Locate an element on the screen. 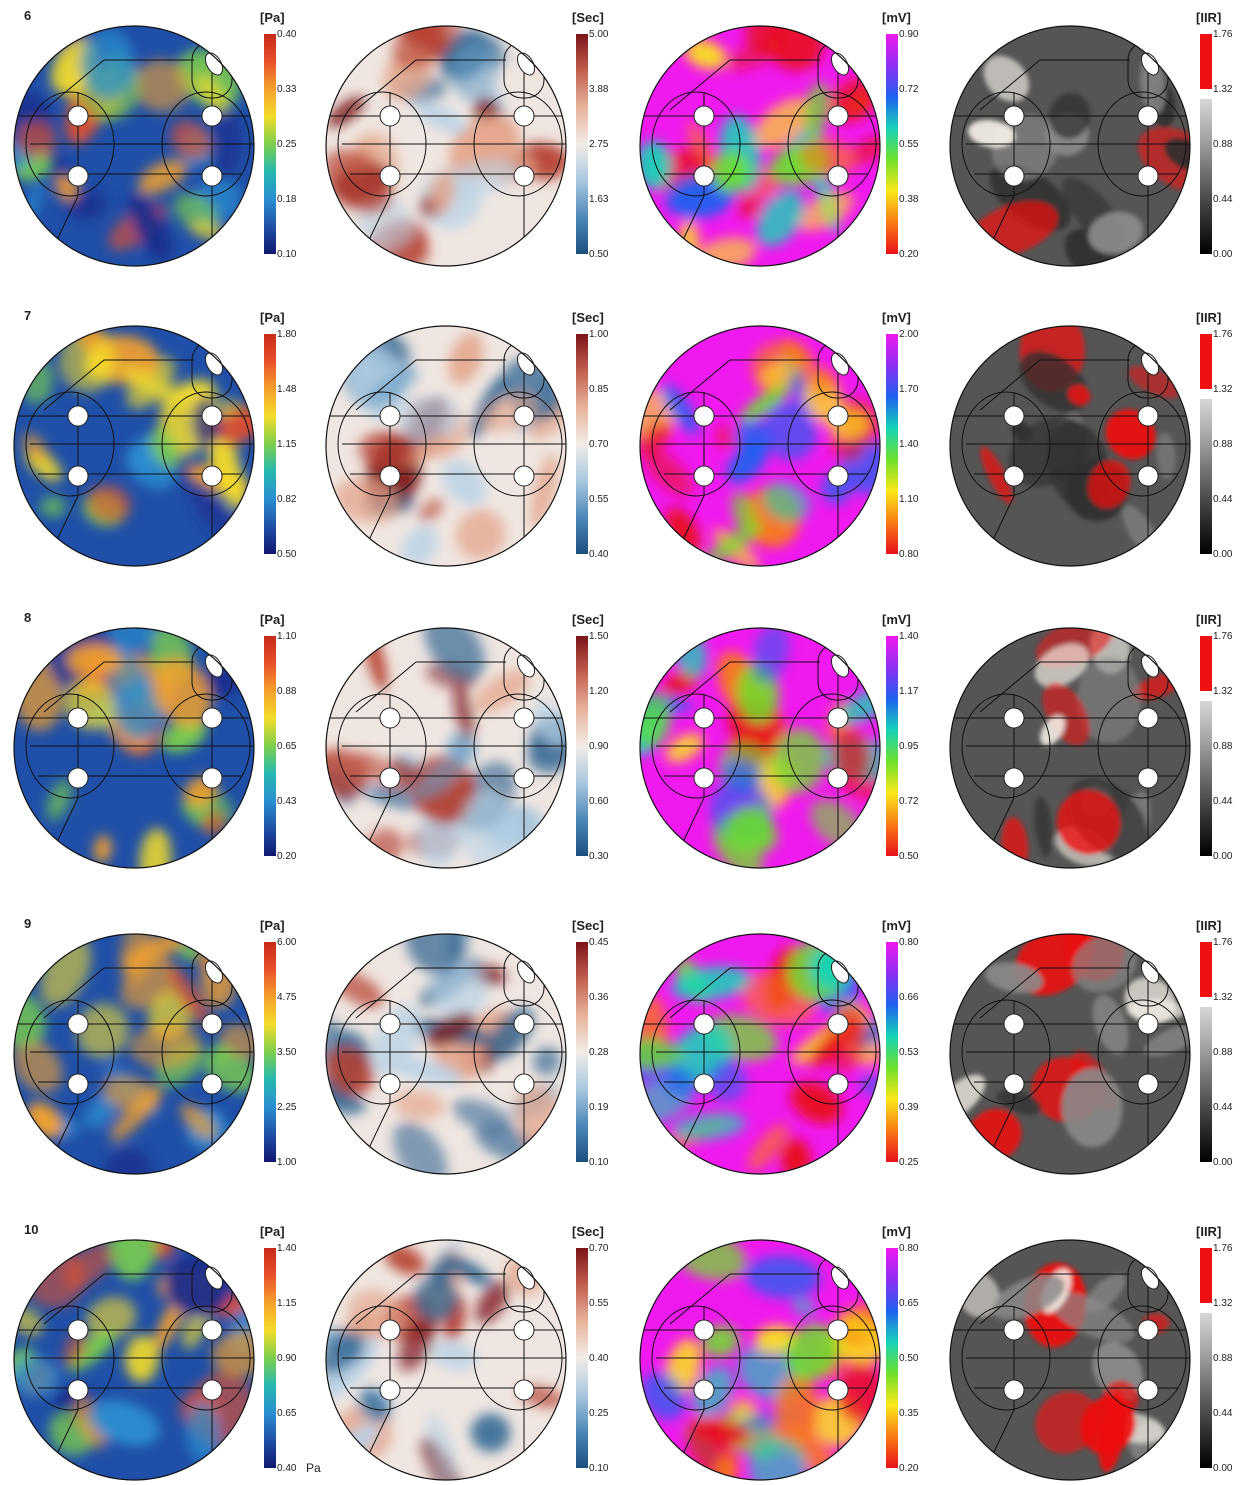 The width and height of the screenshot is (1245, 1485). colorbar-tick-label: 0.38 is located at coordinates (909, 199).